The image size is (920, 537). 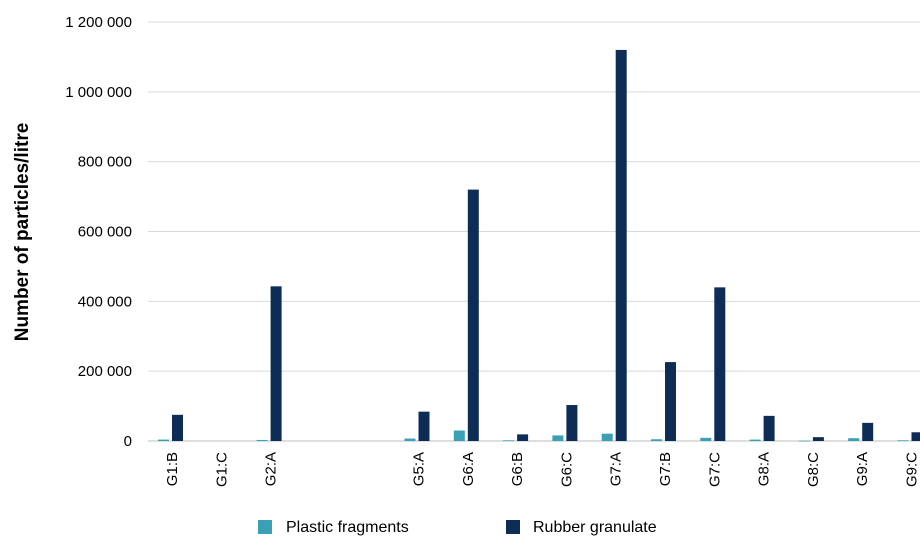 What do you see at coordinates (105, 162) in the screenshot?
I see `y-tick-label: 800 000` at bounding box center [105, 162].